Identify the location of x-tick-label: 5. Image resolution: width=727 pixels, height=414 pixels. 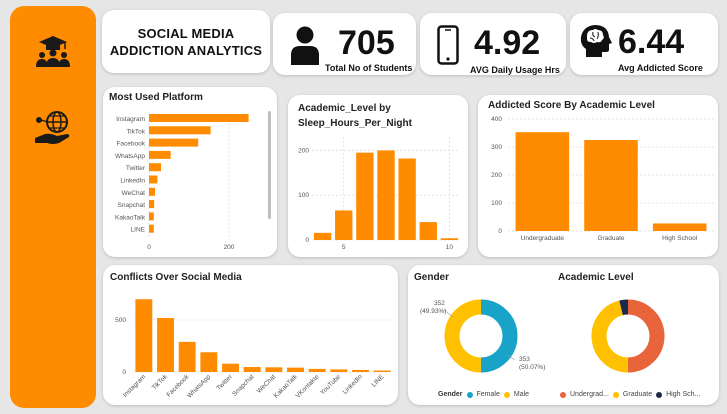
(344, 247).